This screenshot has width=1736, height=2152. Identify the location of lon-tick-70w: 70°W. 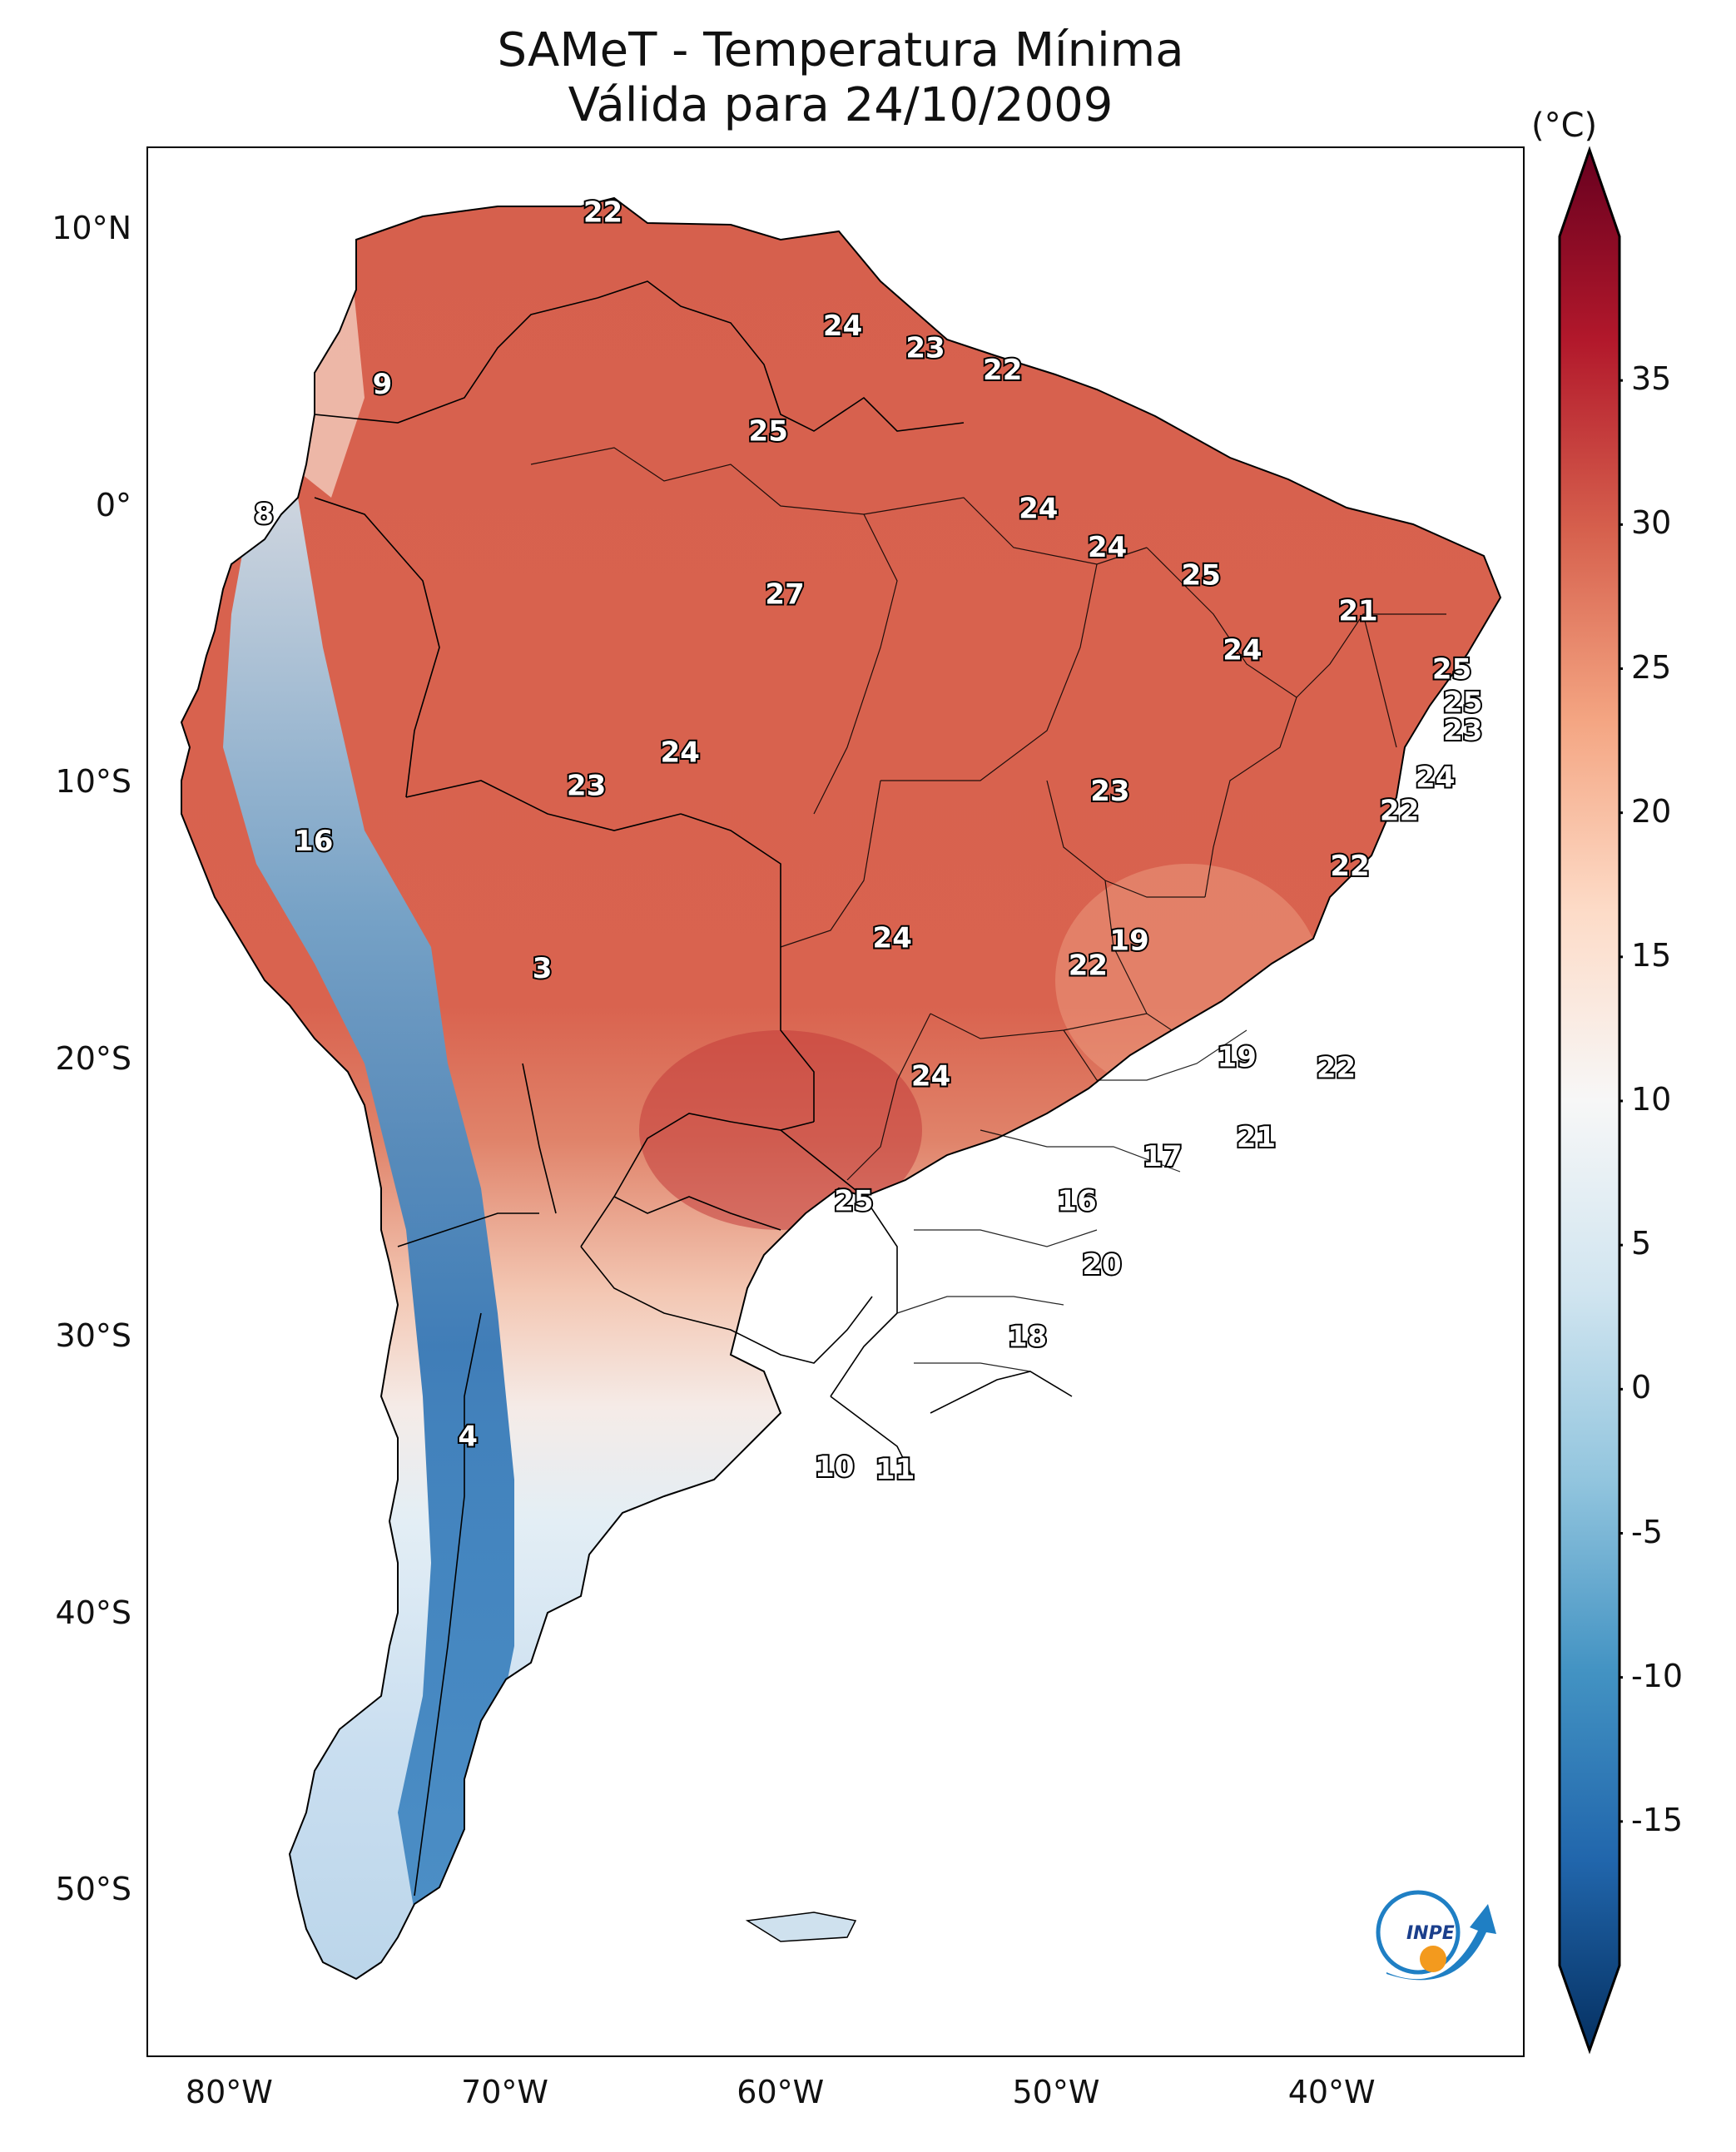
(505, 2092).